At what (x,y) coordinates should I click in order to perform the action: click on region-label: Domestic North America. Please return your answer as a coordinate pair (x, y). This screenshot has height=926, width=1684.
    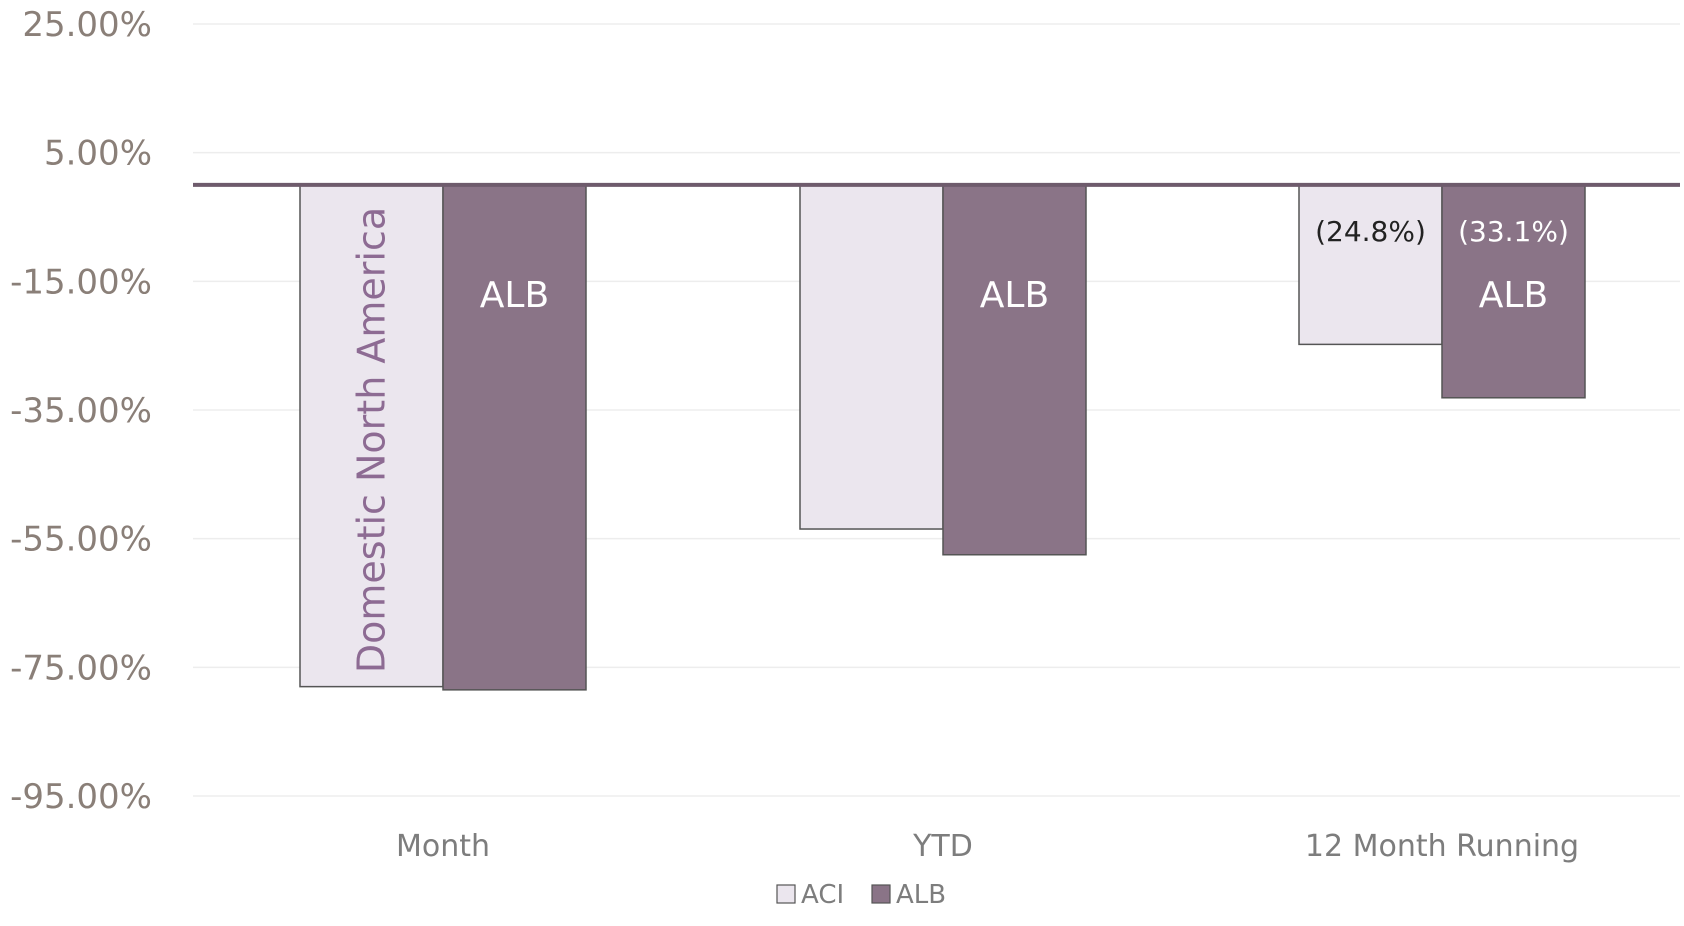
    Looking at the image, I should click on (372, 440).